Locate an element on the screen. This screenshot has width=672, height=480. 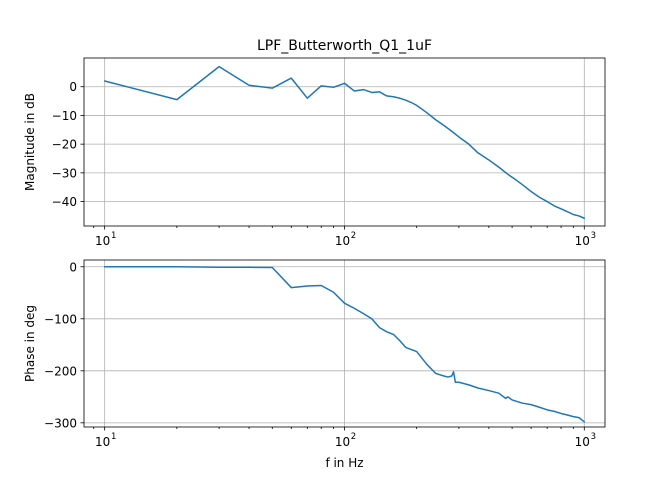
panel2-xtick-label-1: 10 is located at coordinates (342, 442).